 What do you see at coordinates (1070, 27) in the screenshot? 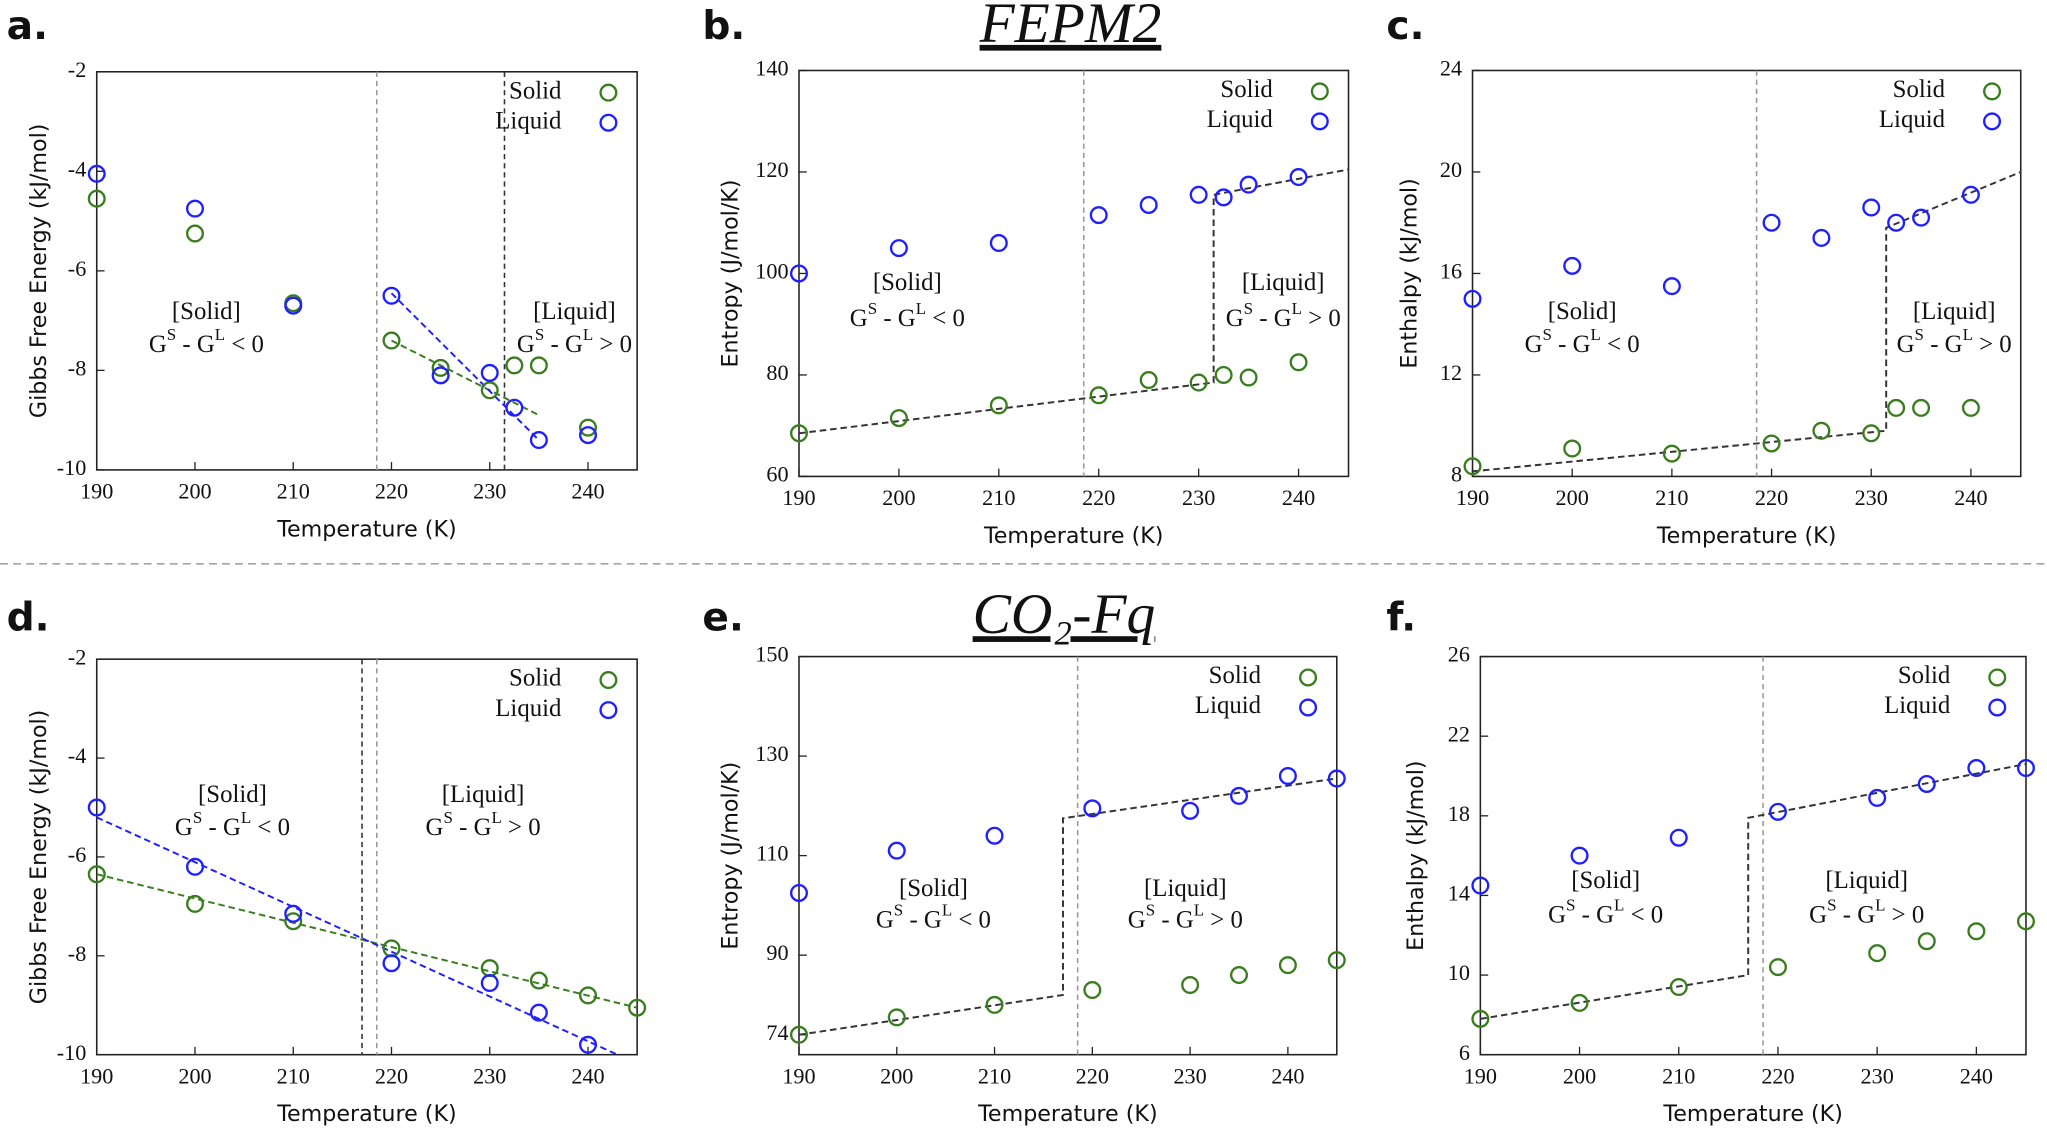
I see `panel-title: FEPM2` at bounding box center [1070, 27].